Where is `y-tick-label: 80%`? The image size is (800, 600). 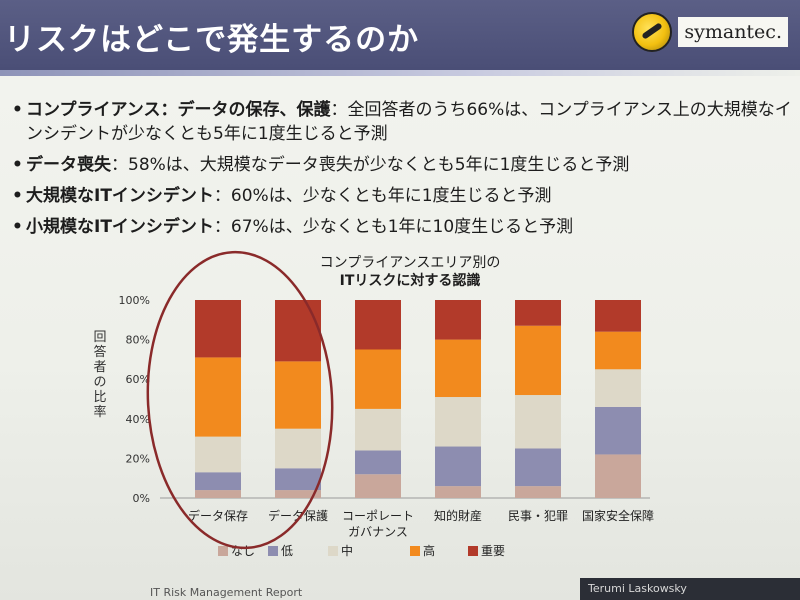
y-tick-label: 80% is located at coordinates (138, 340).